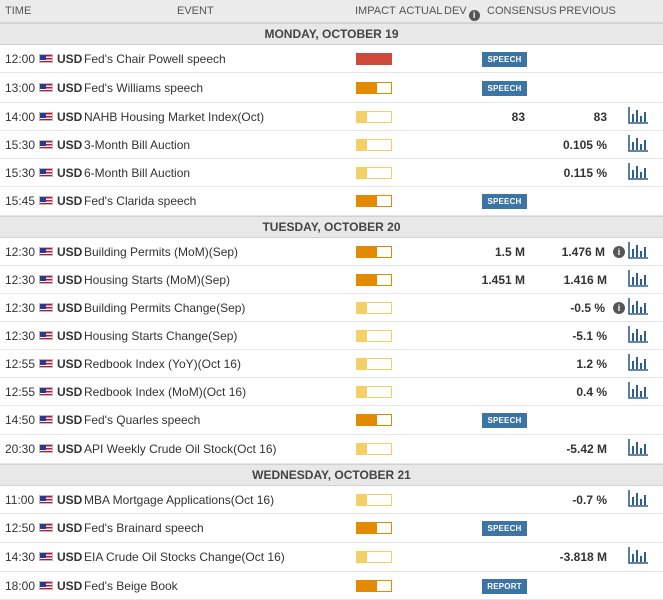 The height and width of the screenshot is (600, 663). Describe the element at coordinates (583, 252) in the screenshot. I see `previous-value: 1.476 M` at that location.